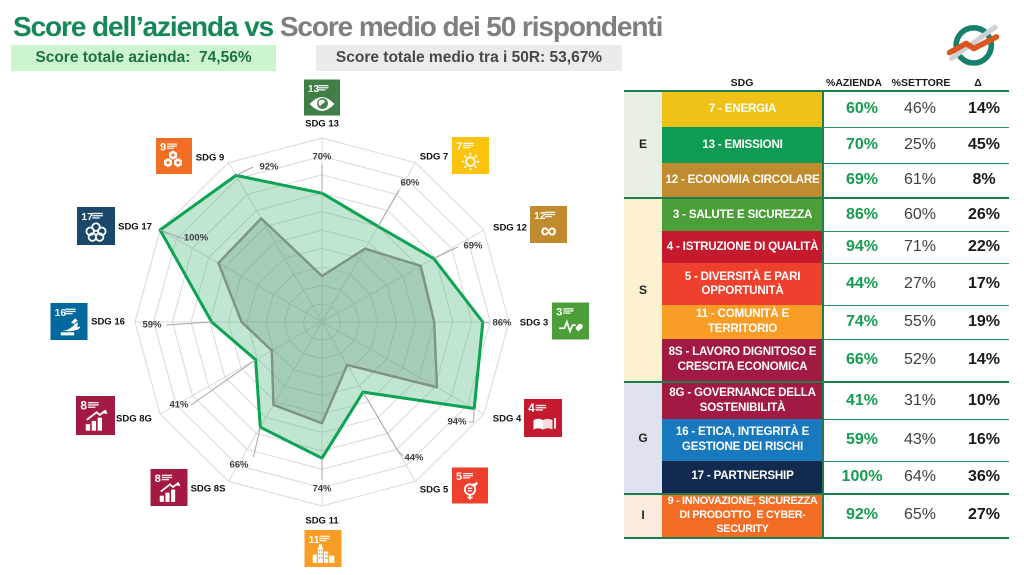  What do you see at coordinates (540, 216) in the screenshot?
I see `svg-text: 12` at bounding box center [540, 216].